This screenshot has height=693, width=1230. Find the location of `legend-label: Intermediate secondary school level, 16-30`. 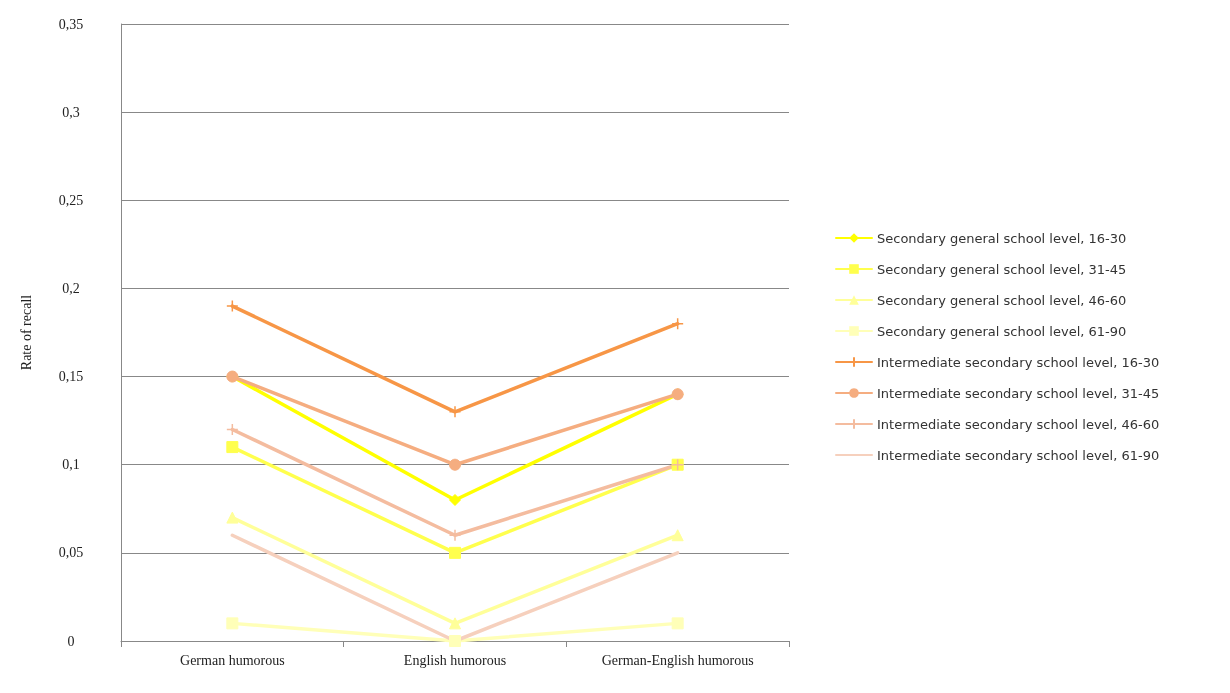

legend-label: Intermediate secondary school level, 16-30 is located at coordinates (1018, 362).